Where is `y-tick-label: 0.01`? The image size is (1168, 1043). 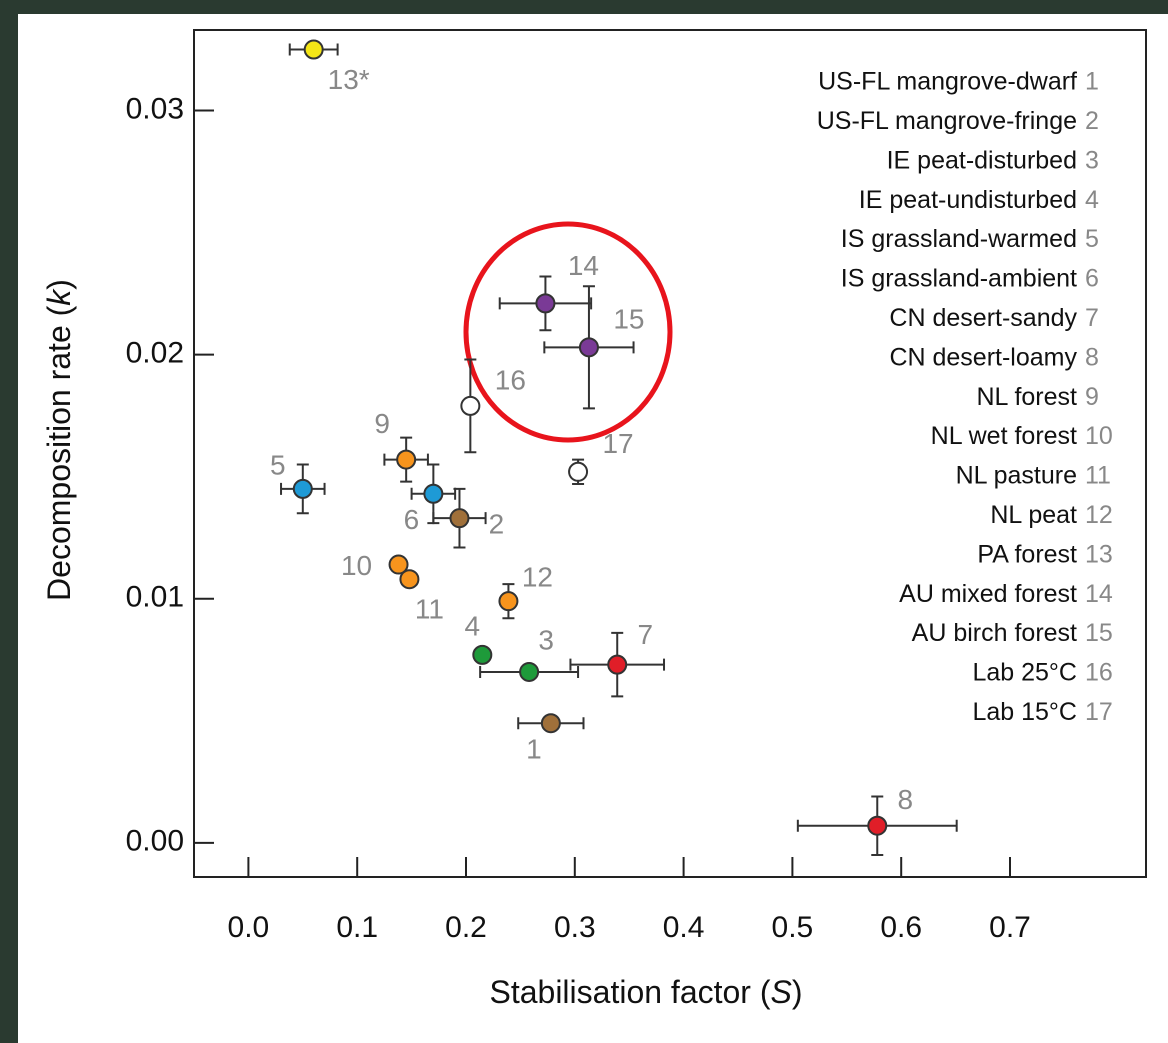
y-tick-label: 0.01 is located at coordinates (155, 597).